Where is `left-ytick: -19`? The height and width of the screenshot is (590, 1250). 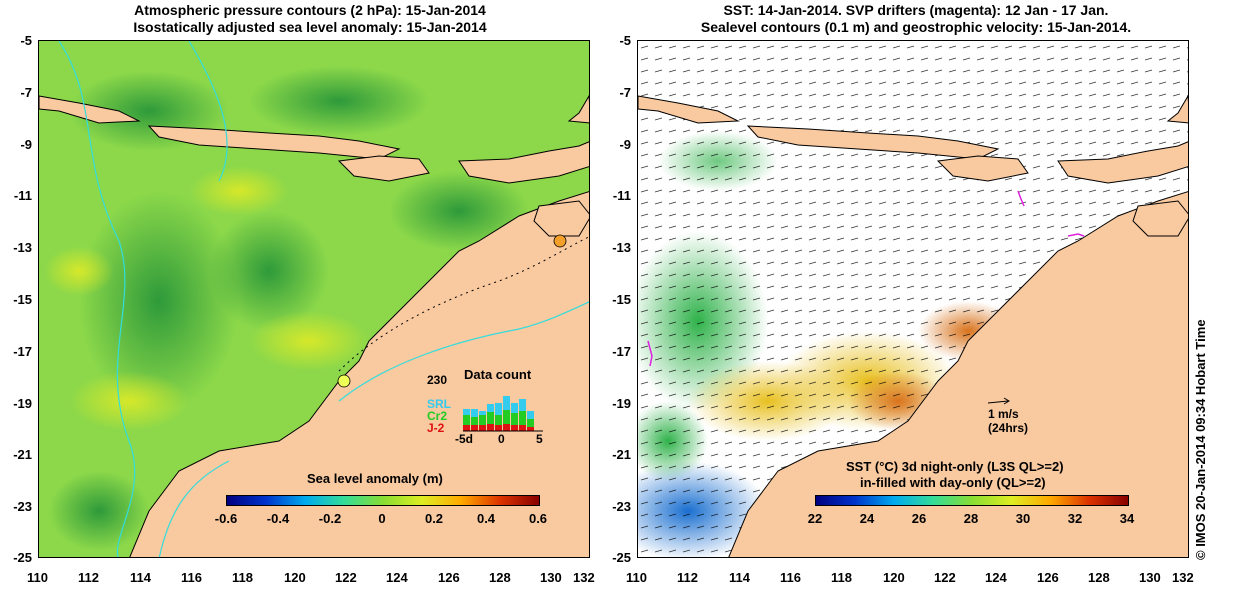
left-ytick: -19 is located at coordinates (22, 403).